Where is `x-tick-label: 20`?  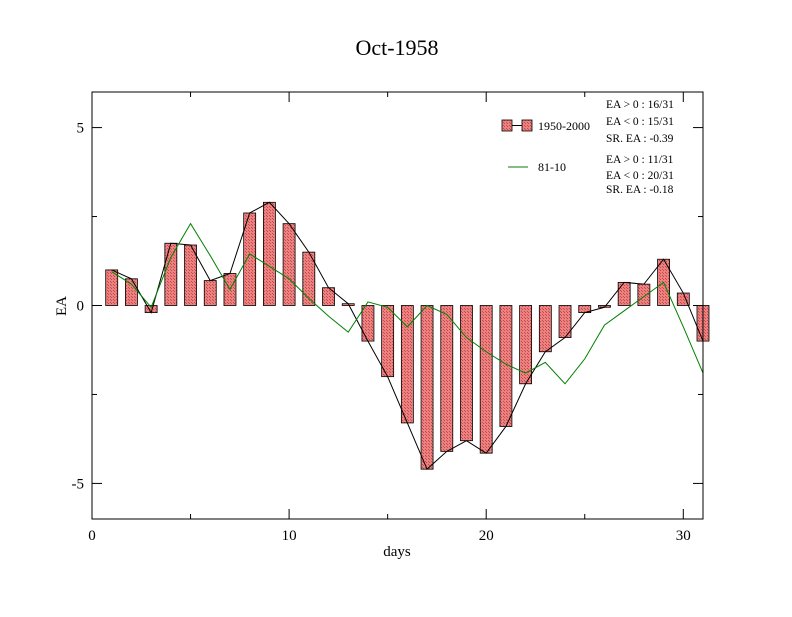 x-tick-label: 20 is located at coordinates (486, 536).